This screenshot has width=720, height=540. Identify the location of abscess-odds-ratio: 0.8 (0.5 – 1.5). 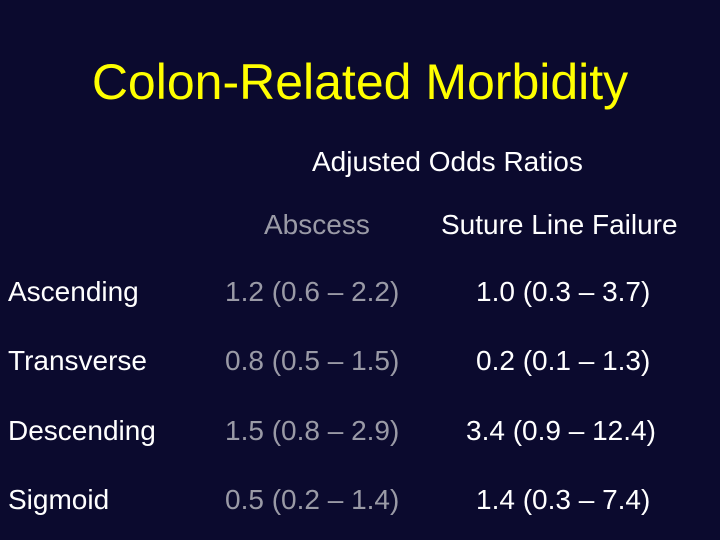
(312, 360).